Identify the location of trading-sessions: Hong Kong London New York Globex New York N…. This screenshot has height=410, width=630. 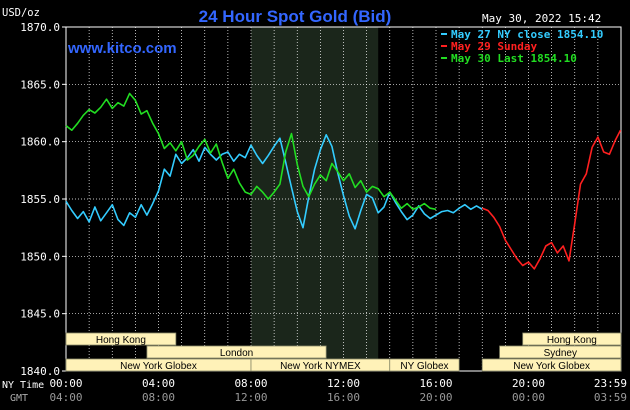
(343, 352).